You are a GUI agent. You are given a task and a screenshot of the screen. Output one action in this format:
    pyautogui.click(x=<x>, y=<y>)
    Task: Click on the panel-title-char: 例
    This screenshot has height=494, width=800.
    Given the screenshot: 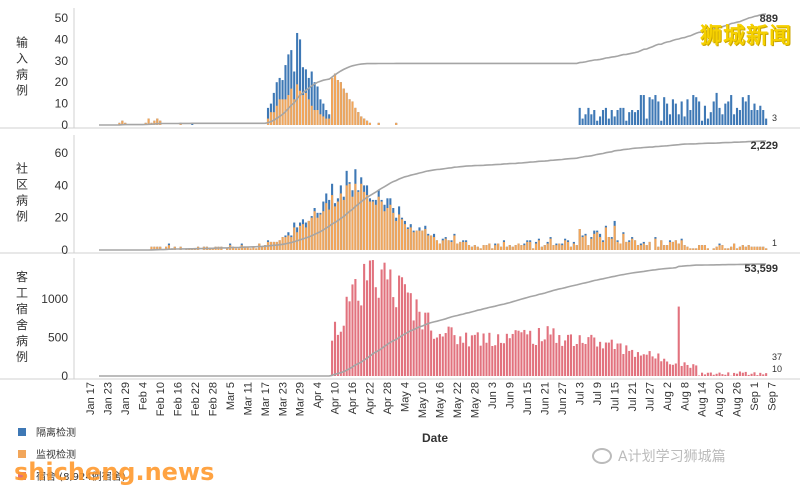 What is the action you would take?
    pyautogui.click(x=22, y=217)
    